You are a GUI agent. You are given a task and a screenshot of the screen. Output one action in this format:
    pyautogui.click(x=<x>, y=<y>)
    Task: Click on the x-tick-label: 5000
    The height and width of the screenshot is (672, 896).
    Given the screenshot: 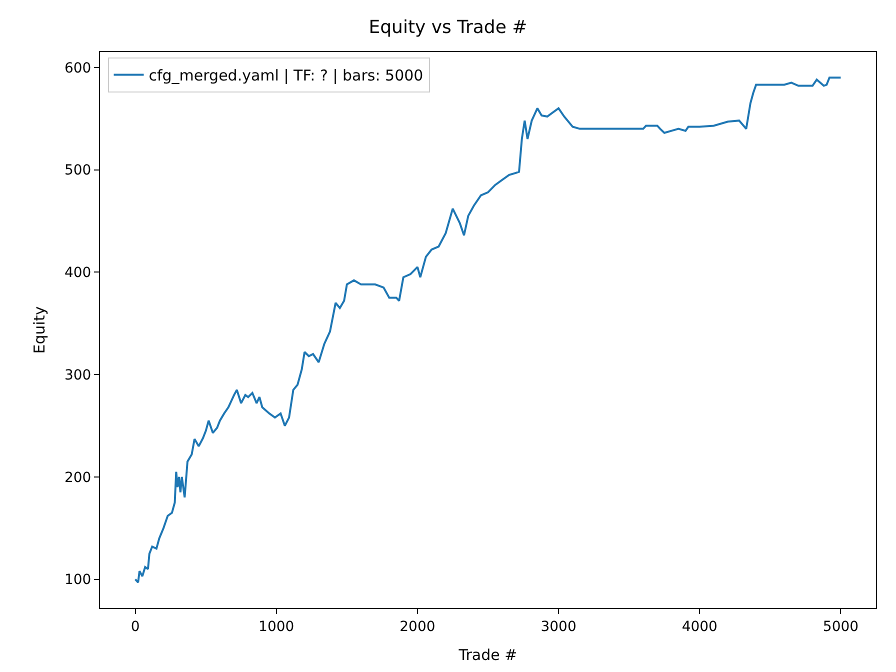 What is the action you would take?
    pyautogui.click(x=840, y=626)
    